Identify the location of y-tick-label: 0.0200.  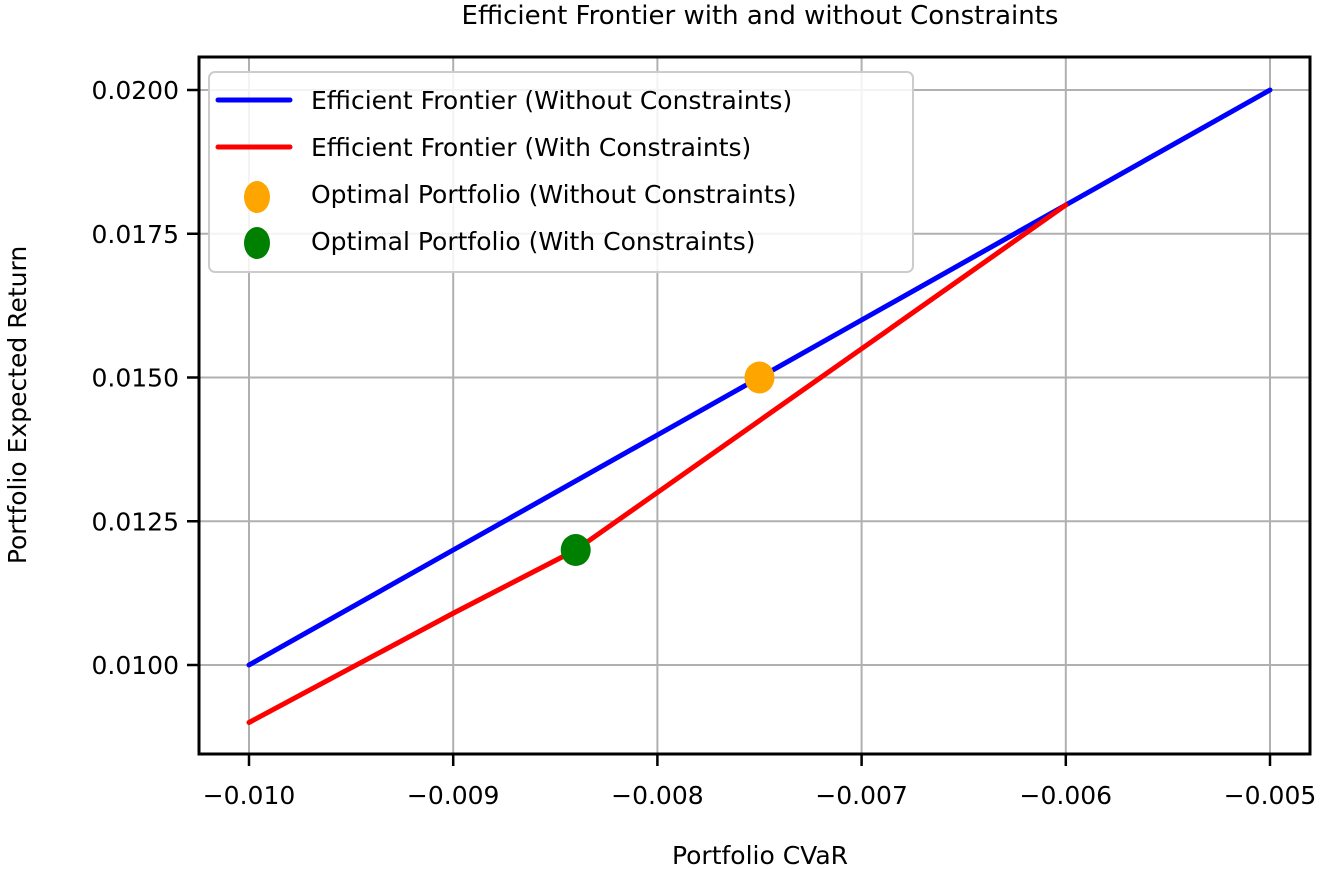
(135, 90).